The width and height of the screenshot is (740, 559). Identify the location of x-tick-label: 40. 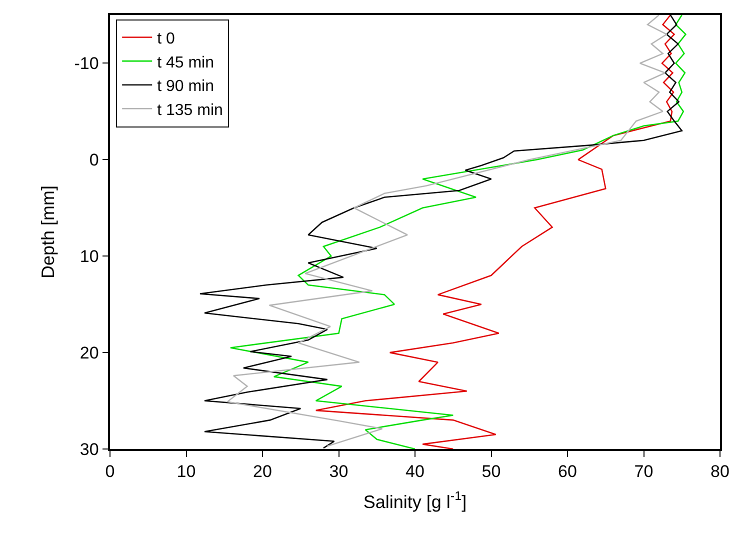
(415, 472).